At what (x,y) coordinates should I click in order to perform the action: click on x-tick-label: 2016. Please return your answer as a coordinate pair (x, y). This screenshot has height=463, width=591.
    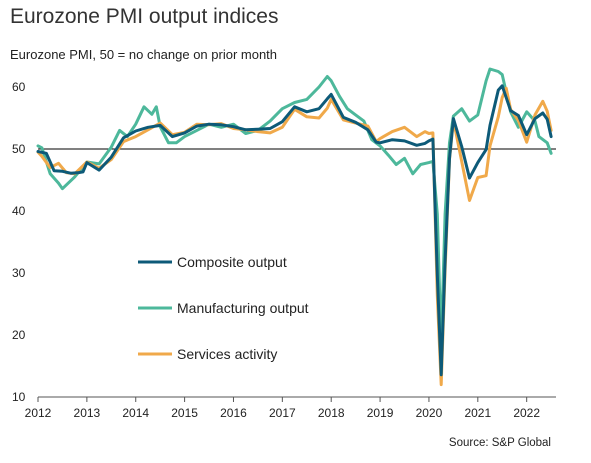
    Looking at the image, I should click on (233, 413).